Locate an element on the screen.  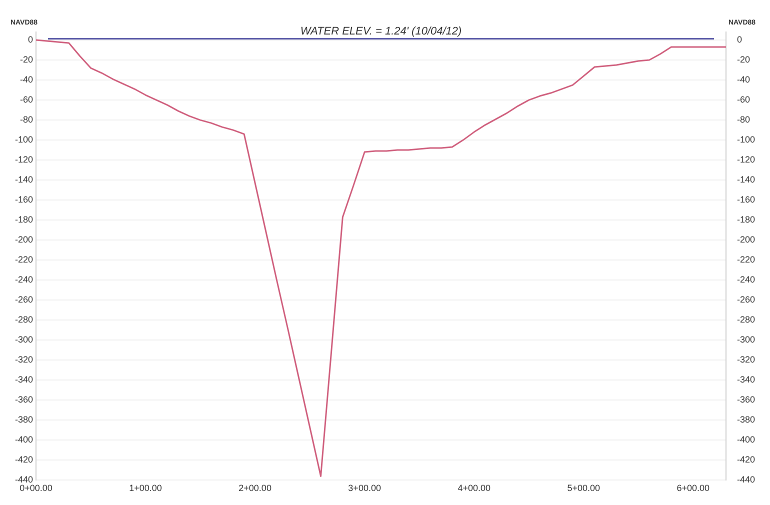
y2-tick-label: -400 is located at coordinates (745, 439).